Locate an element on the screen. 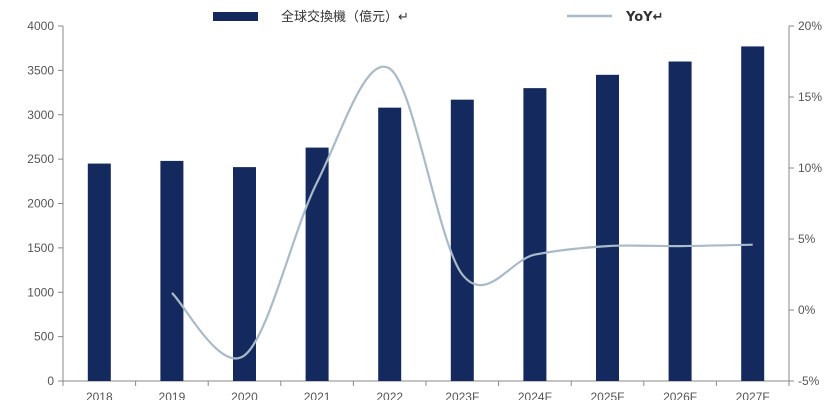  y-right-tick-label: -5% is located at coordinates (809, 381).